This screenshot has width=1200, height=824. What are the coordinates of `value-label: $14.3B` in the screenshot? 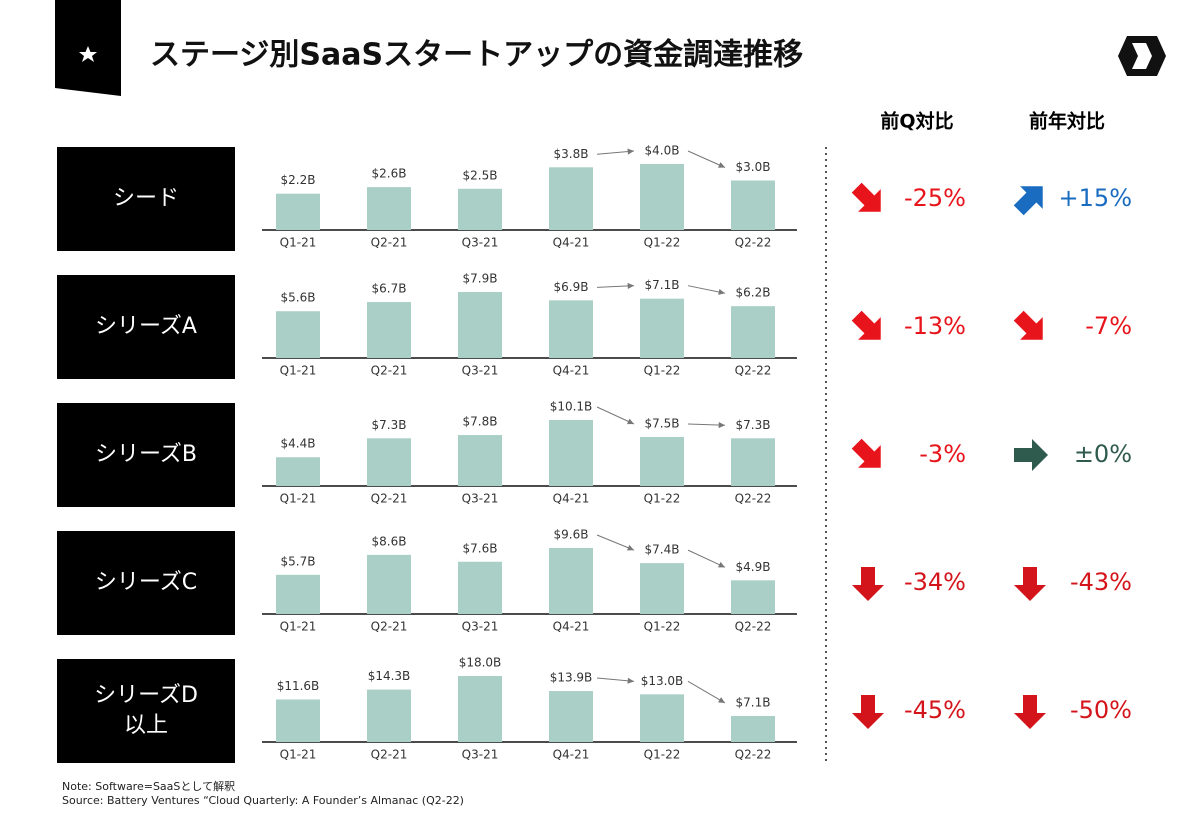 It's located at (389, 676).